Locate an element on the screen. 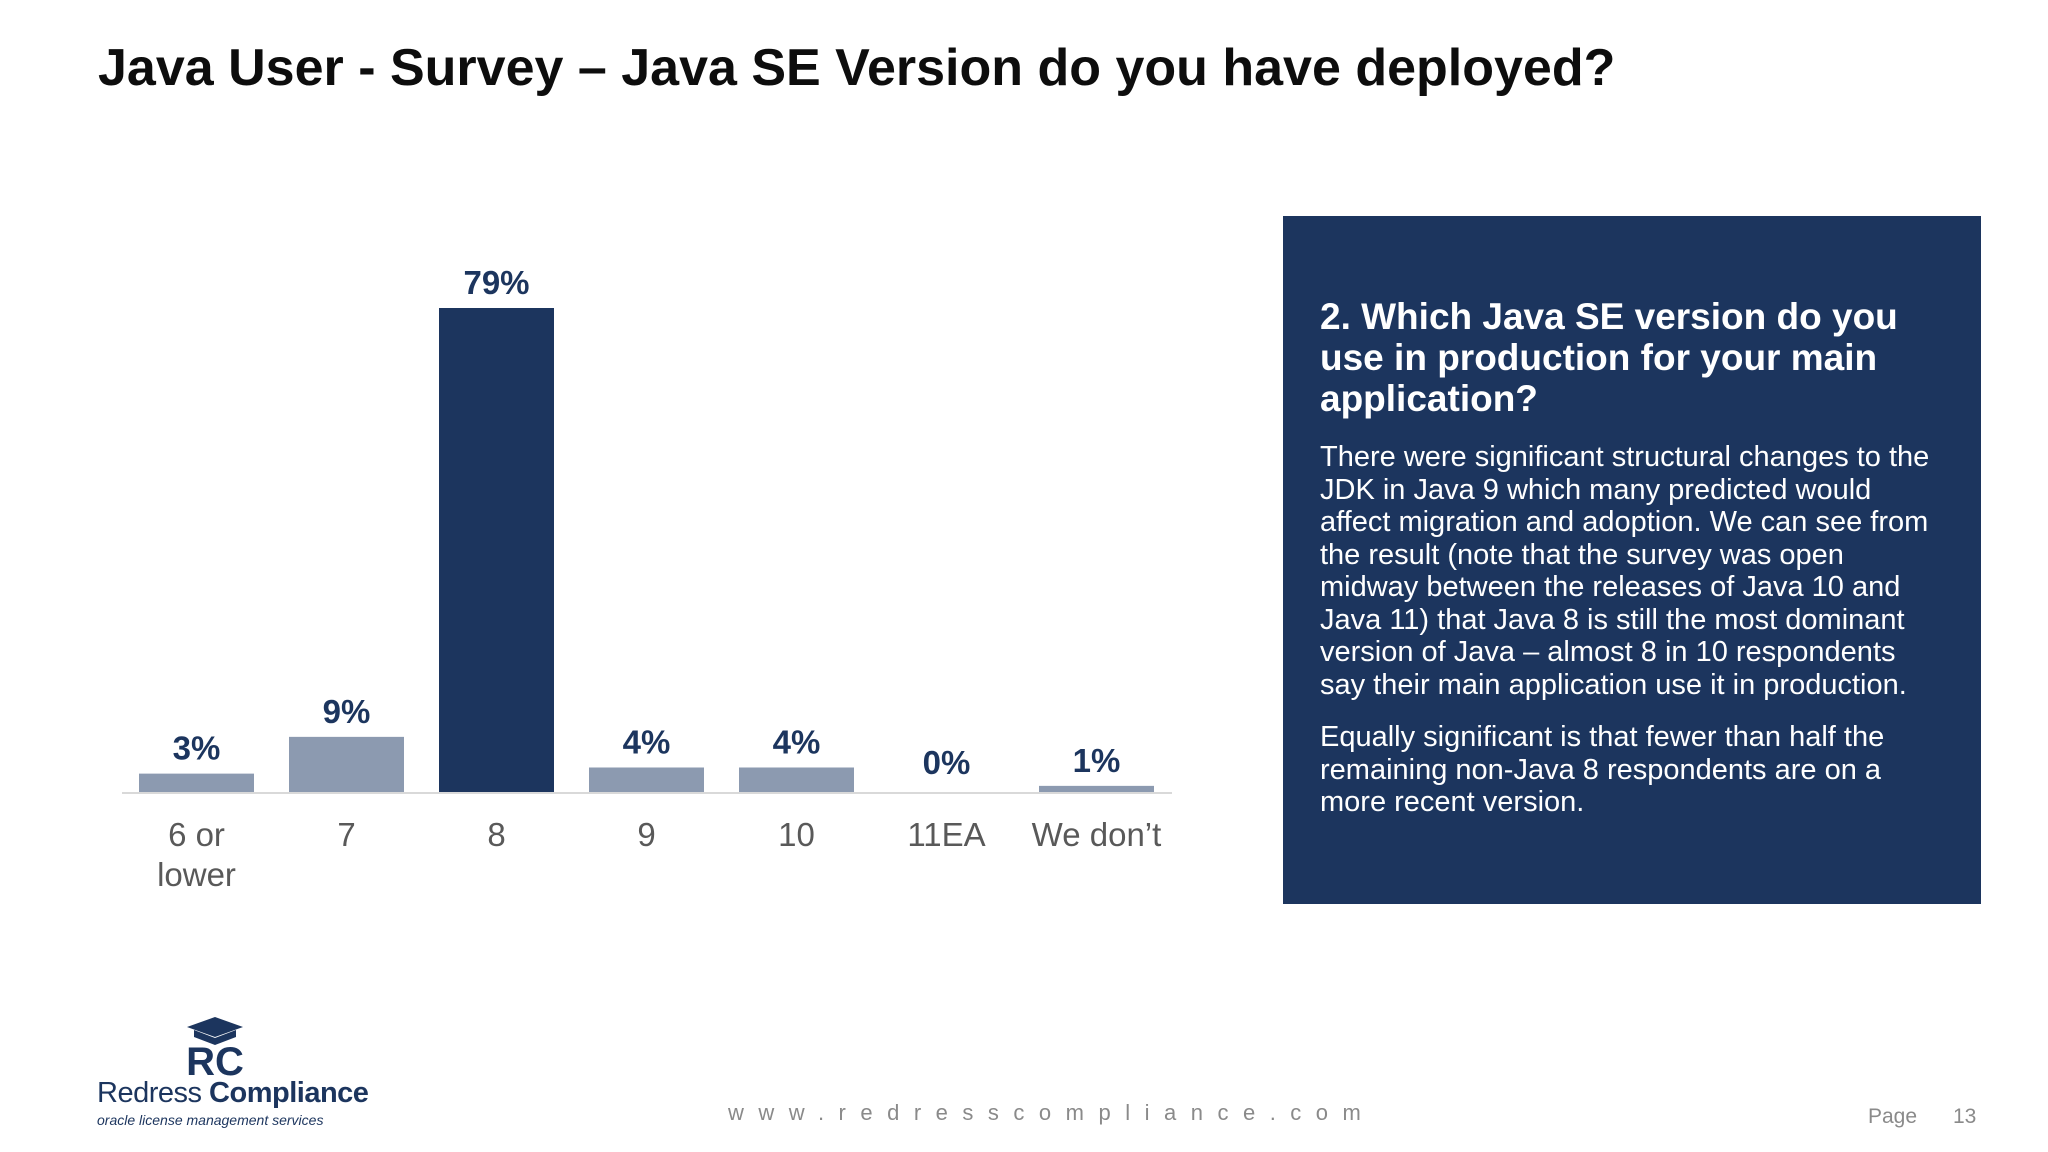 The width and height of the screenshot is (2048, 1152). rc-logo-icon: RC is located at coordinates (215, 1047).